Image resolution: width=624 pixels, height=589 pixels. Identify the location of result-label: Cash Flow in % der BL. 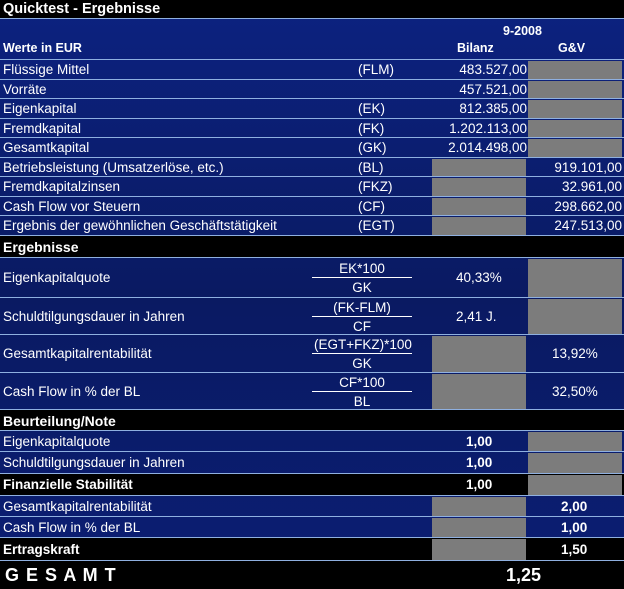
(72, 391).